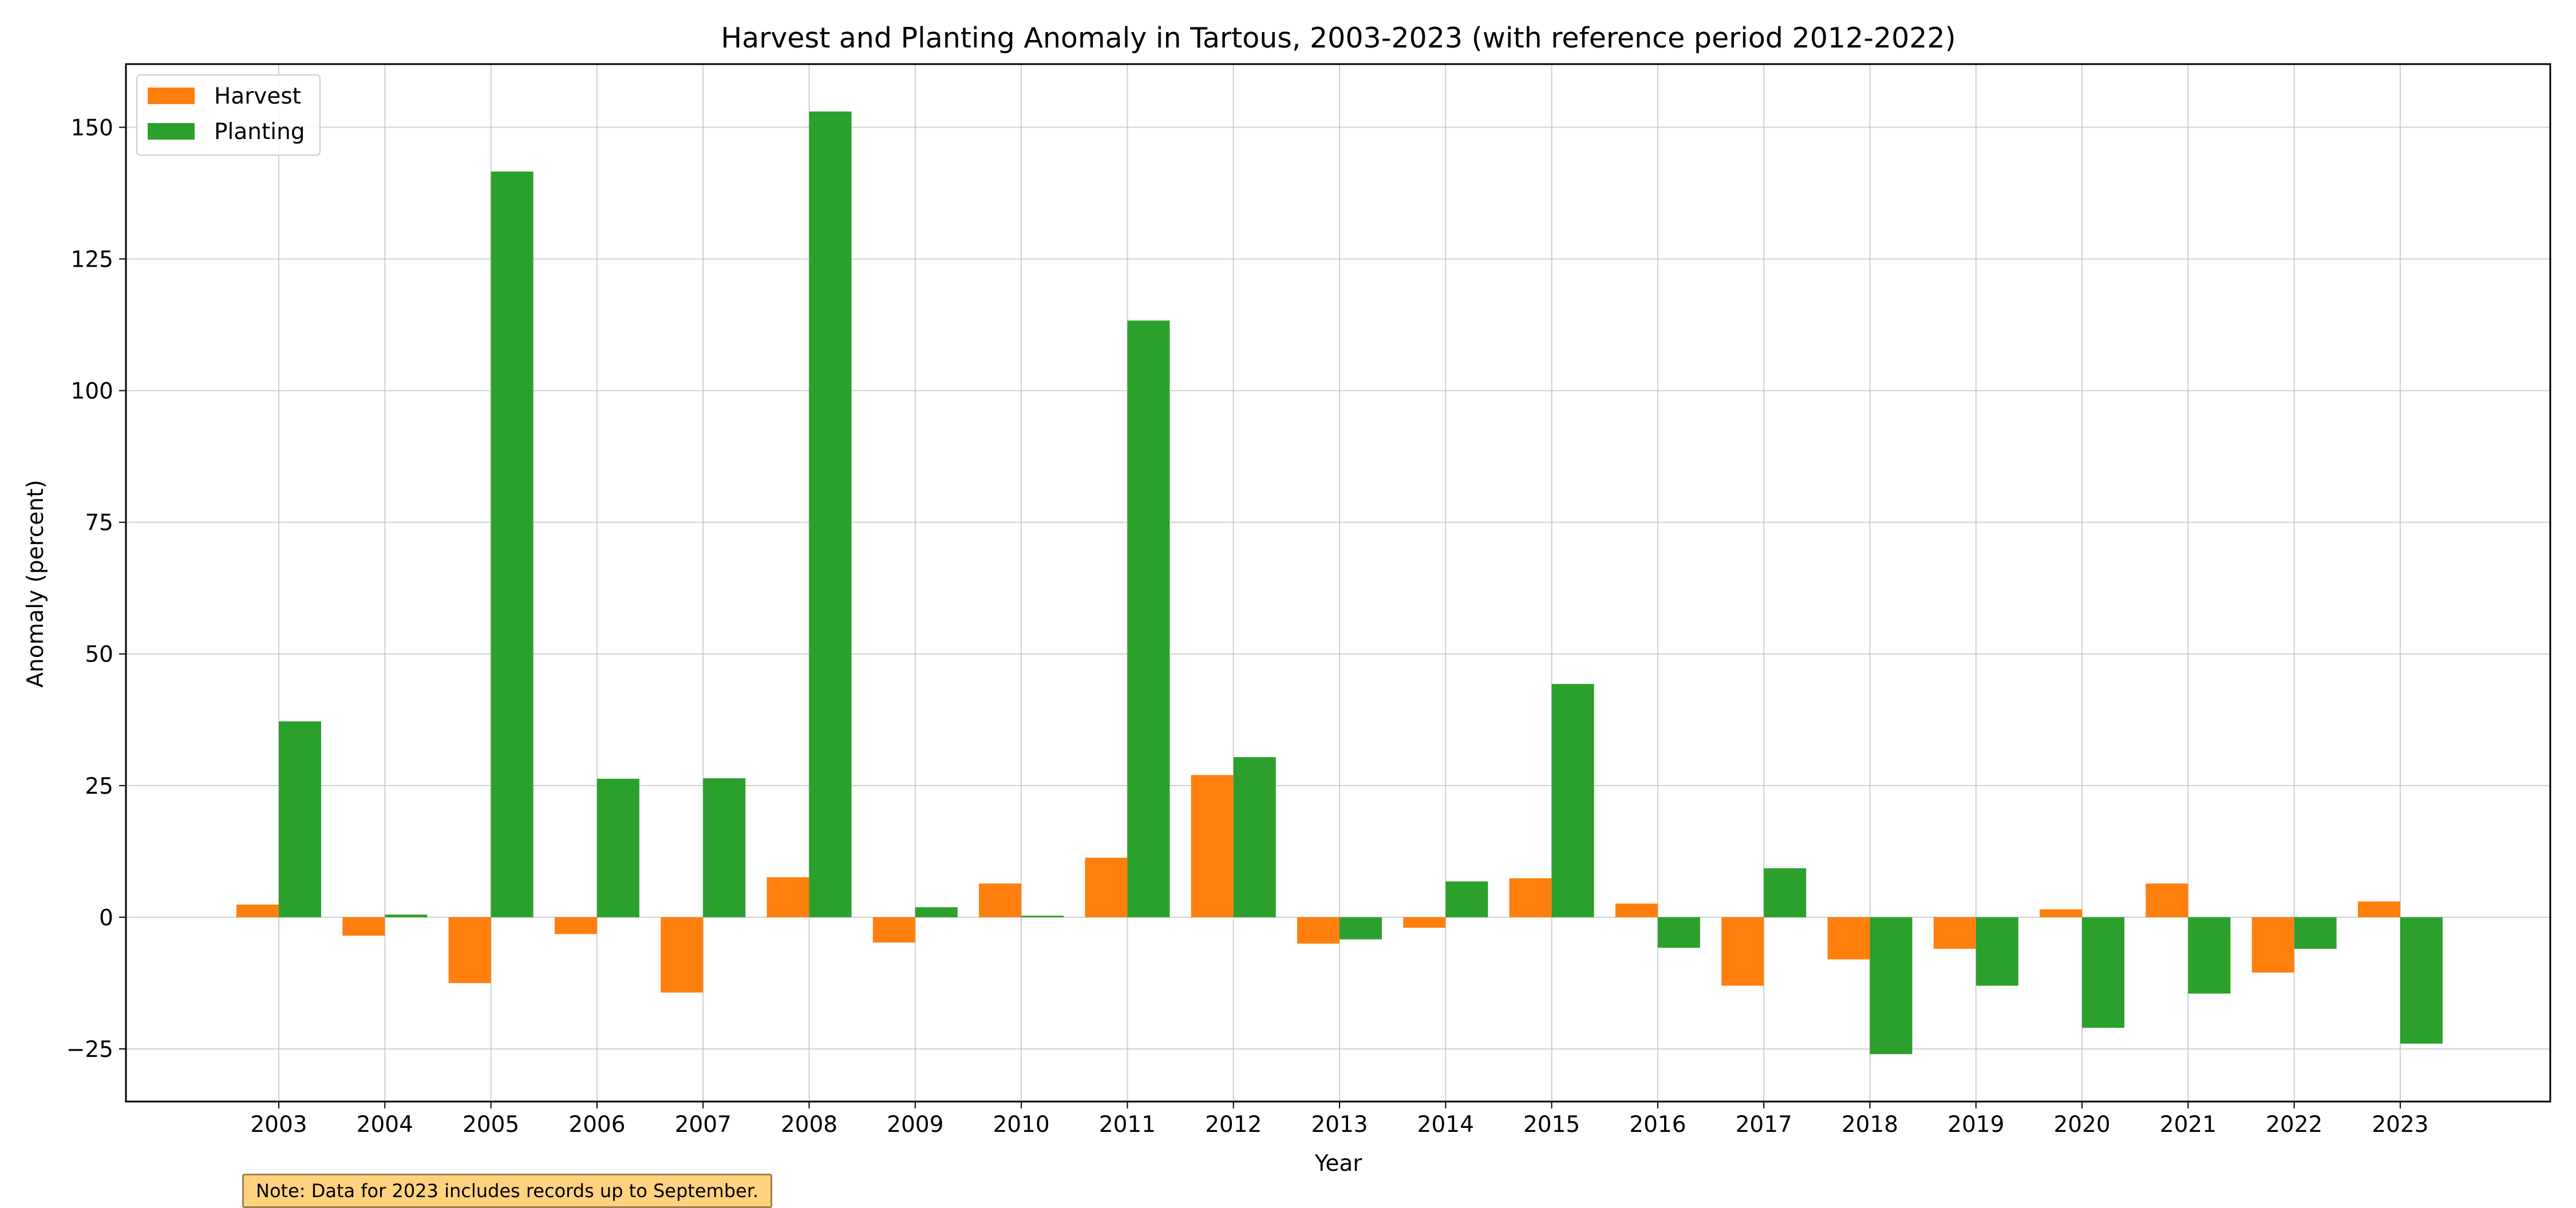 The width and height of the screenshot is (2576, 1208). What do you see at coordinates (1361, 928) in the screenshot?
I see `planting-bar-2013` at bounding box center [1361, 928].